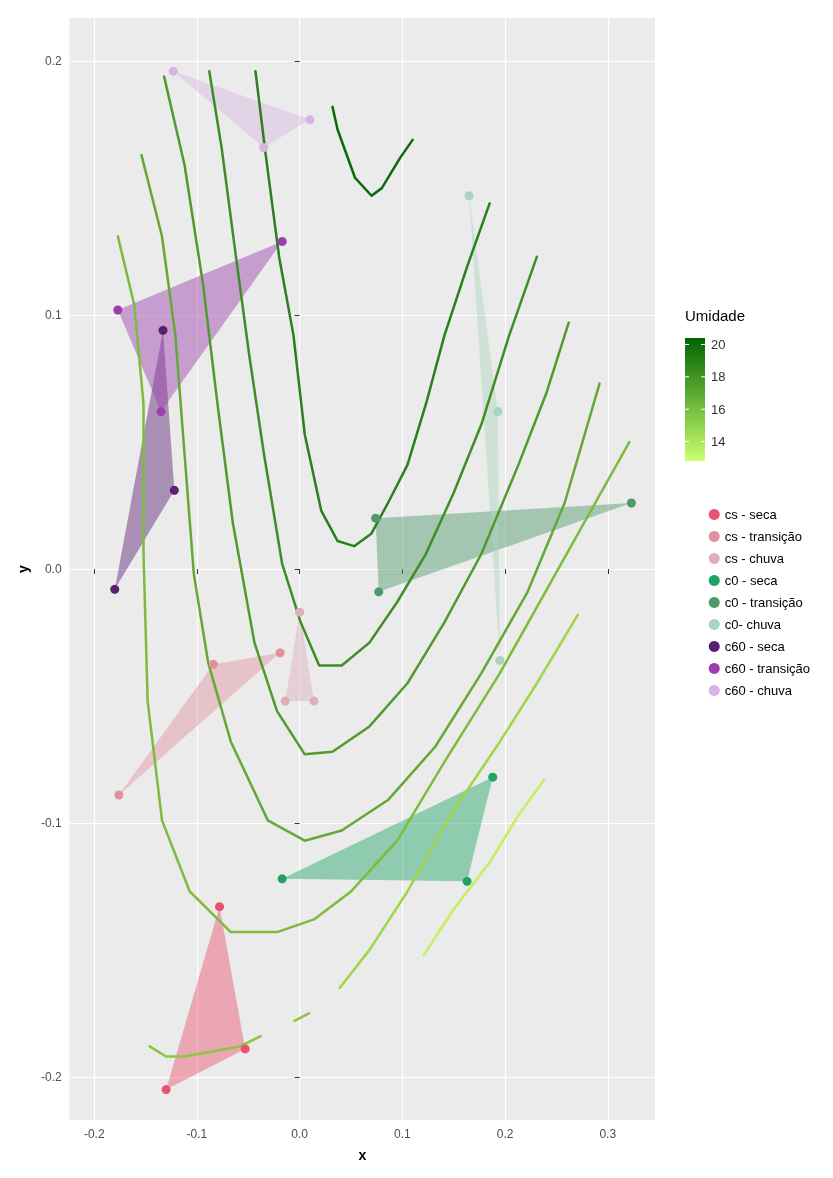  What do you see at coordinates (53, 569) in the screenshot?
I see `y-tick-label: 0.0` at bounding box center [53, 569].